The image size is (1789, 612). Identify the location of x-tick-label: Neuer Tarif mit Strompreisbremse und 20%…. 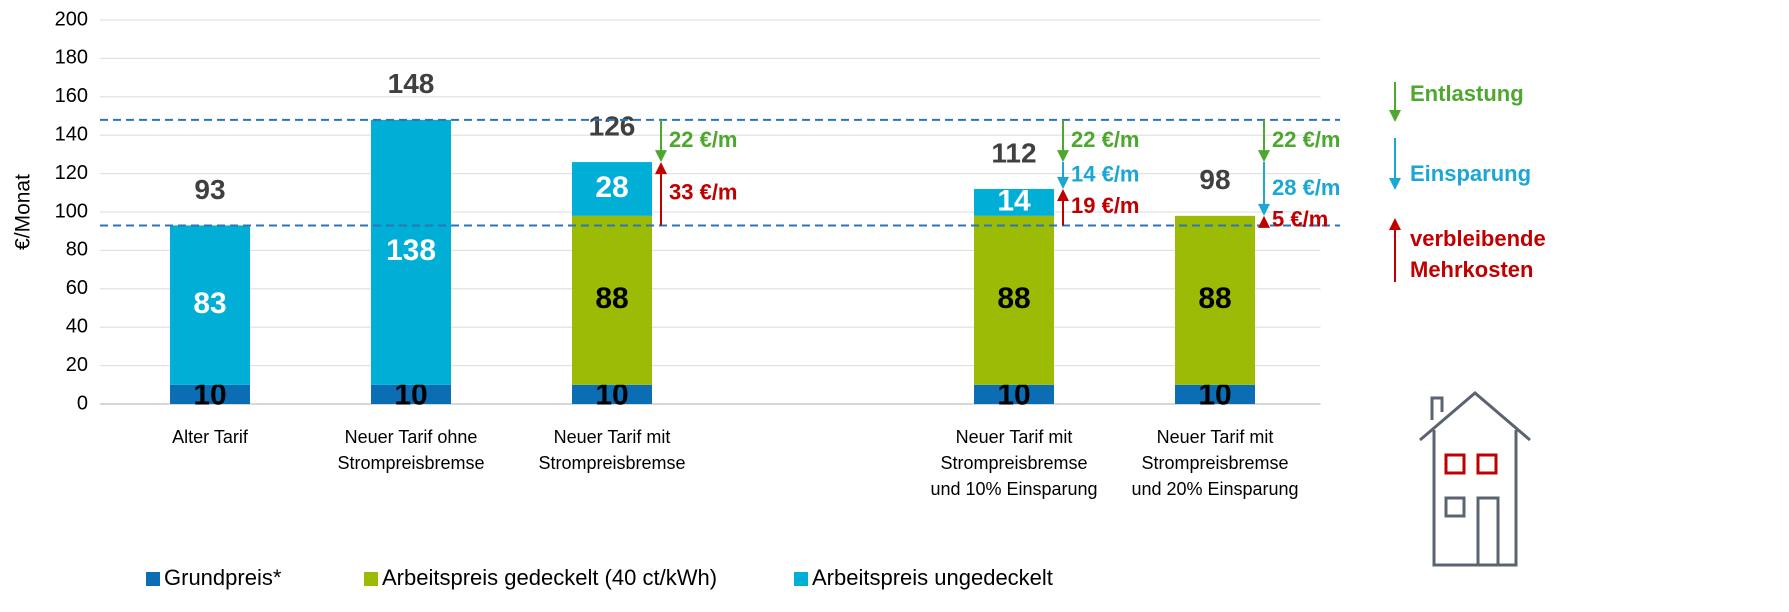
(1215, 463).